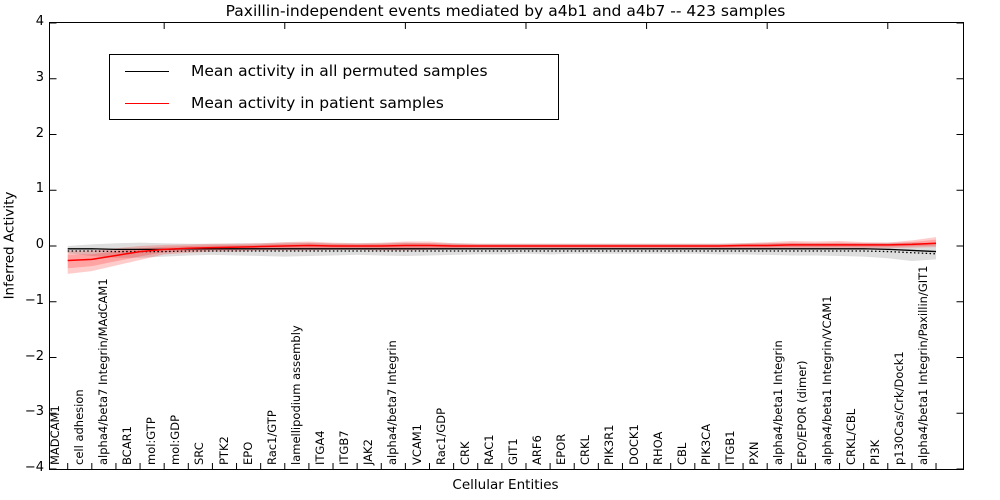  I want to click on x-tick-label: alpha4/beta1 Integrin/VCAM1, so click(826, 380).